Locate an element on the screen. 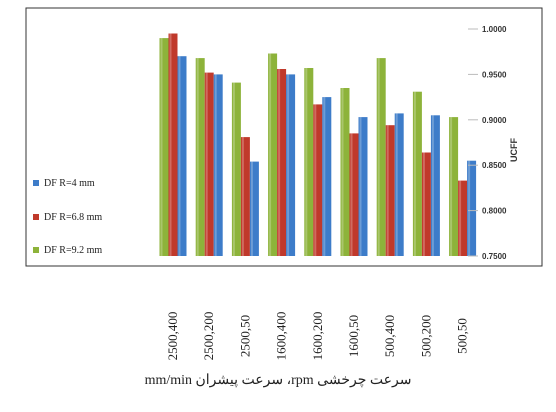  x-tick-label: 1600,200 is located at coordinates (317, 336).